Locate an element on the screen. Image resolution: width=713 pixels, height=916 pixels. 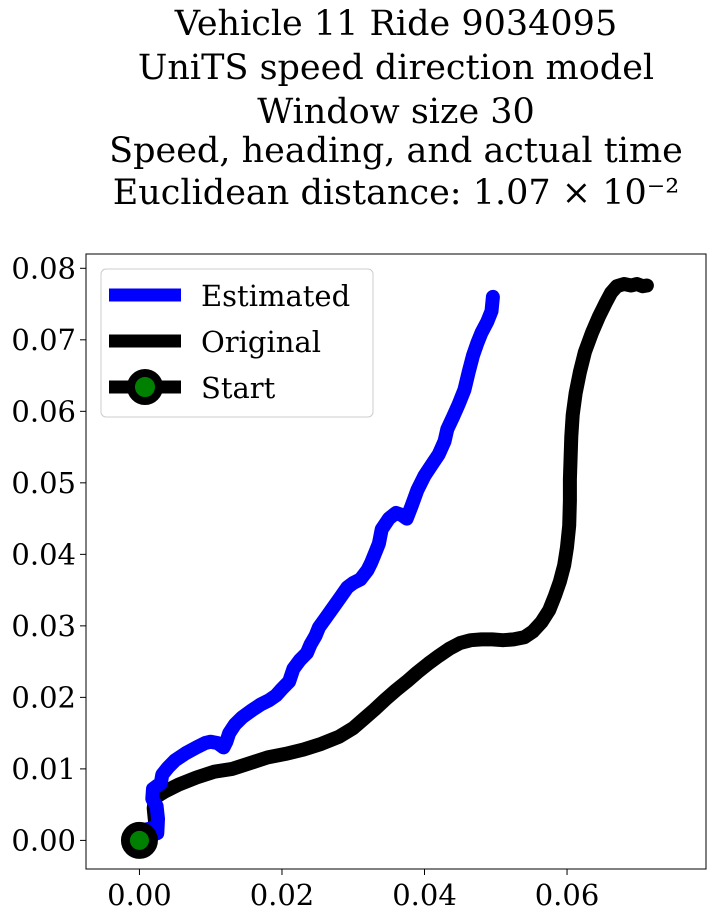
y-tick-label: 0.04 is located at coordinates (43, 554).